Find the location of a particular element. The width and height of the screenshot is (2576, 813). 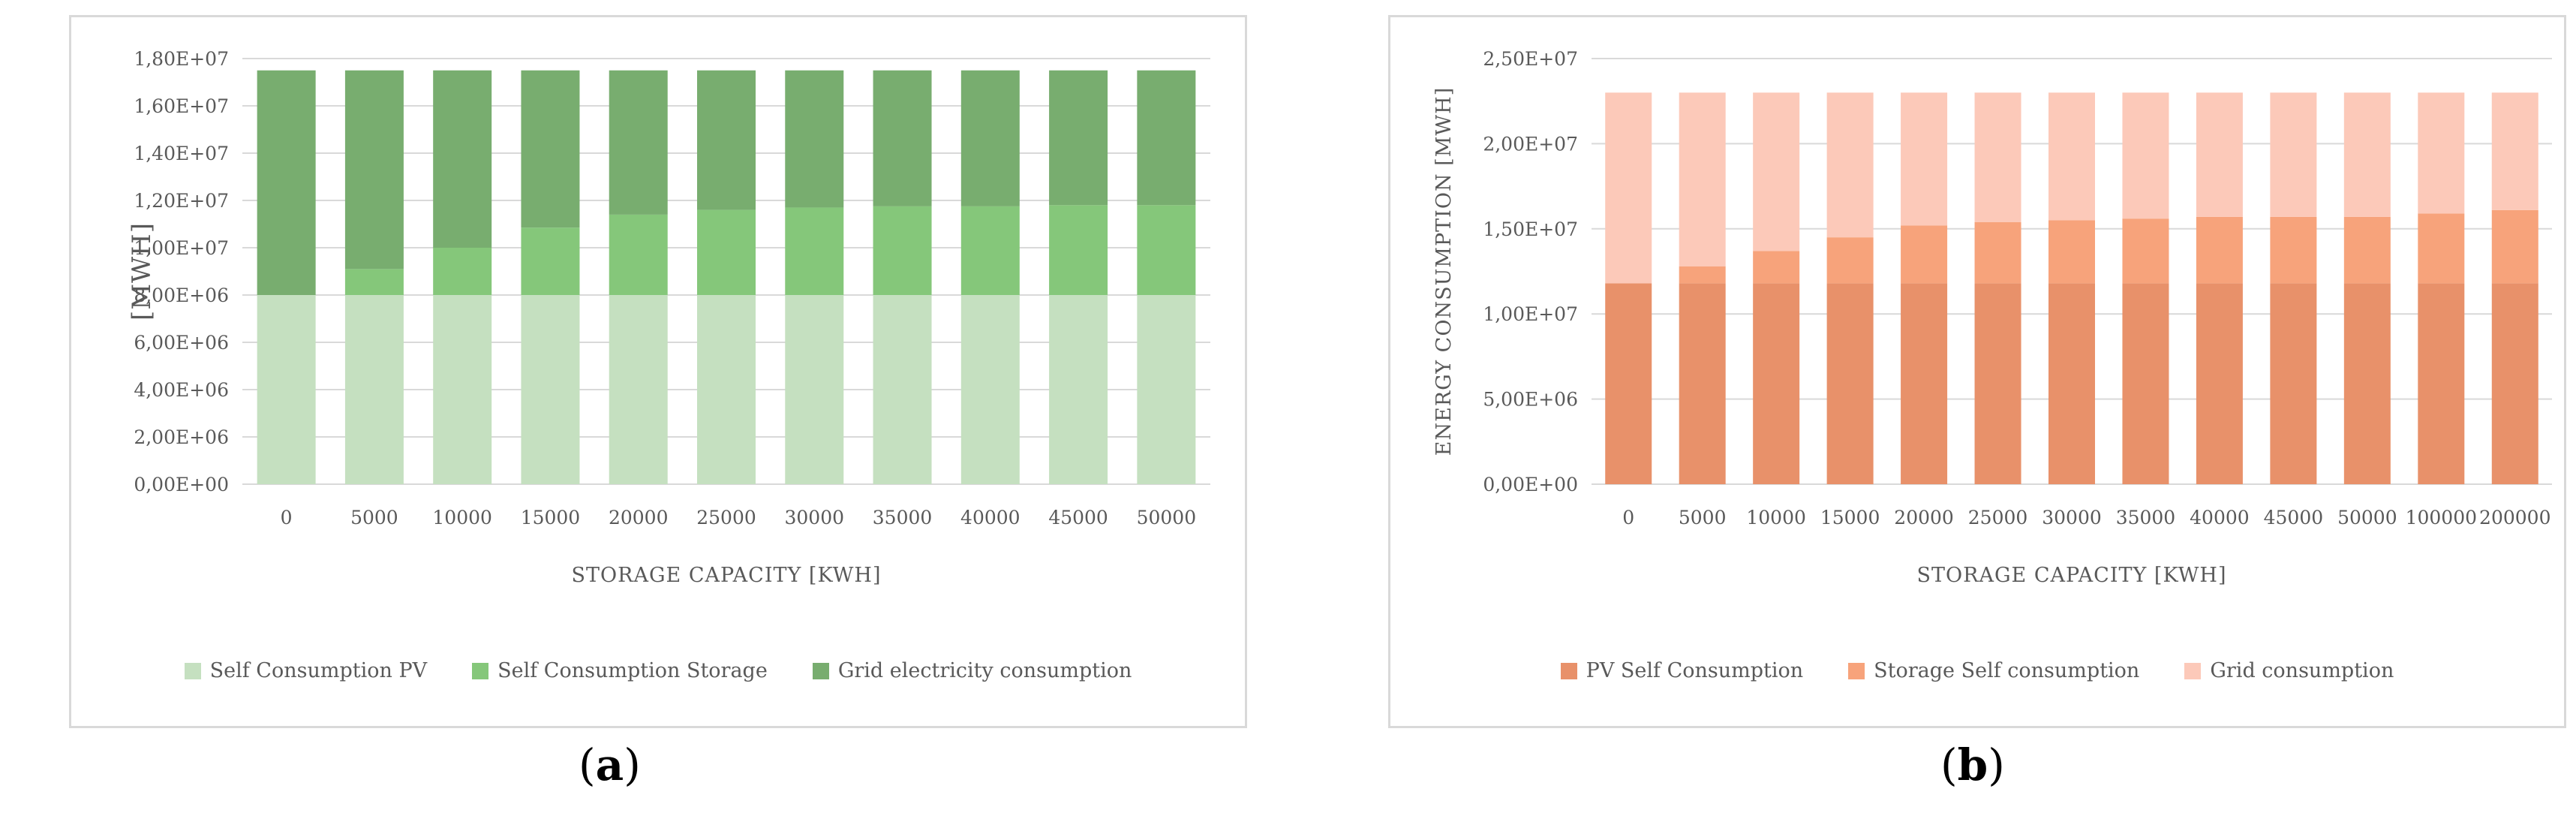

y-axis-title: [MWH] is located at coordinates (142, 271).